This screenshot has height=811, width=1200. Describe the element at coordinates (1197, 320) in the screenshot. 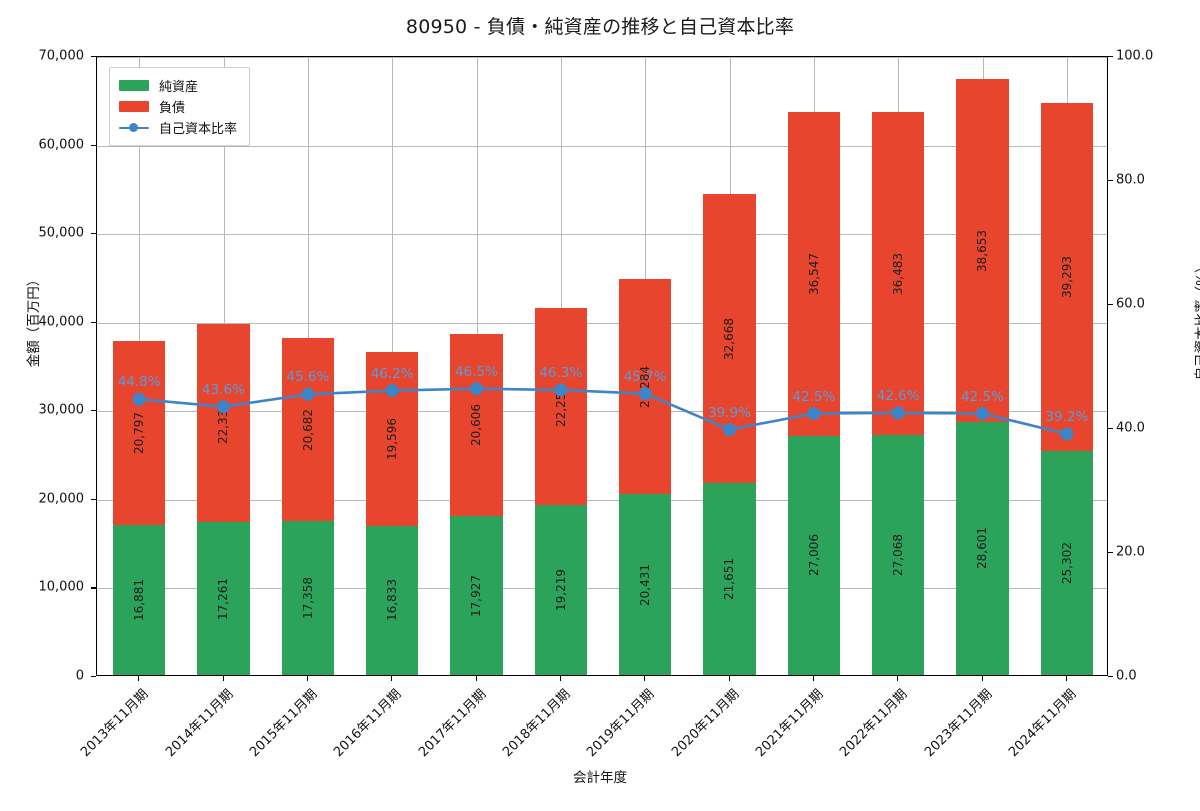

I see `y-axis-label-right: 自己資本比率（%）` at that location.